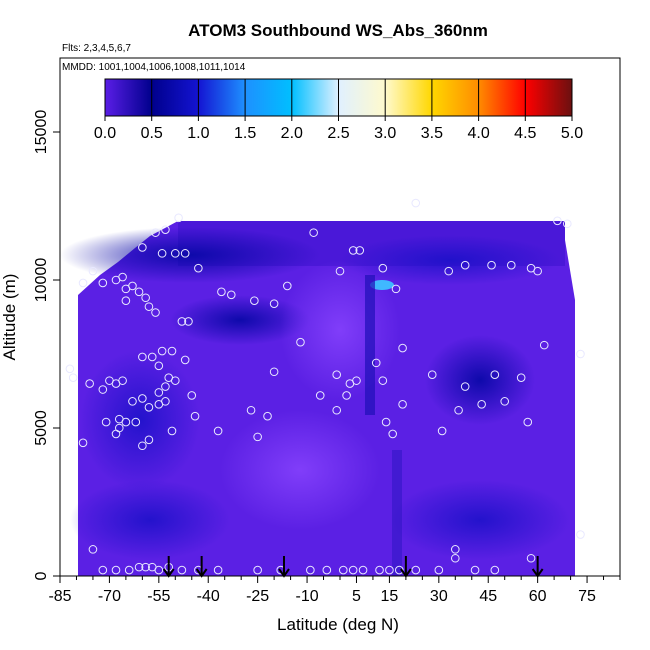 Image resolution: width=650 pixels, height=650 pixels. What do you see at coordinates (150, 520) in the screenshot?
I see `heatmap-dark-patch-low-left` at bounding box center [150, 520].